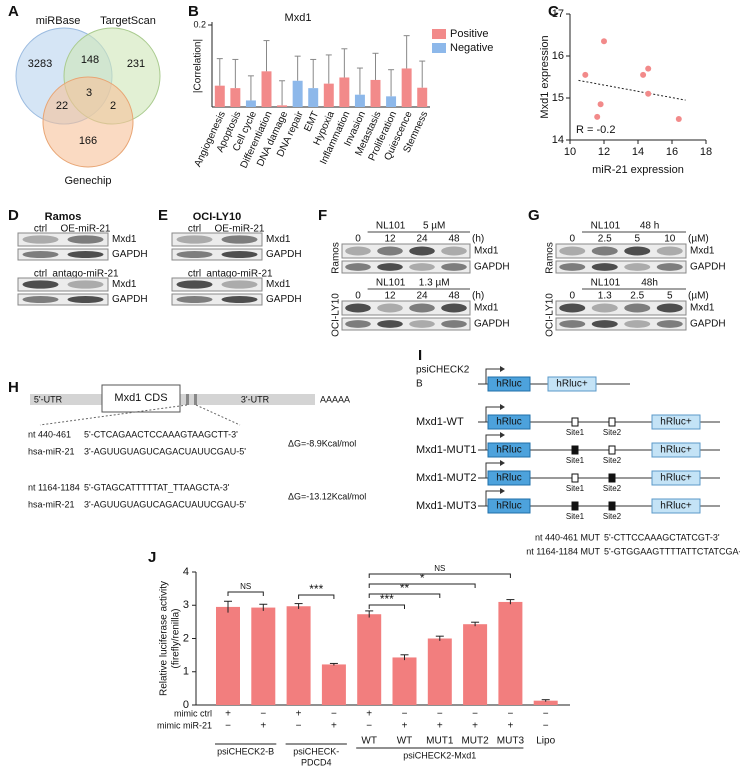 The image size is (740, 767). I want to click on condition-mark: +, so click(405, 726).